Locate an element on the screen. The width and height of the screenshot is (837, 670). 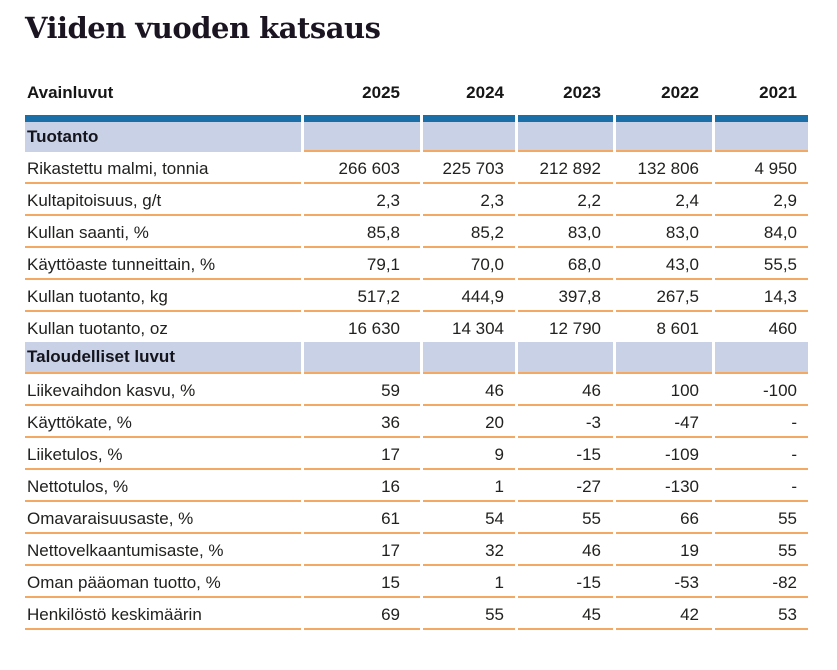
value-cell: 43,0 is located at coordinates (664, 264).